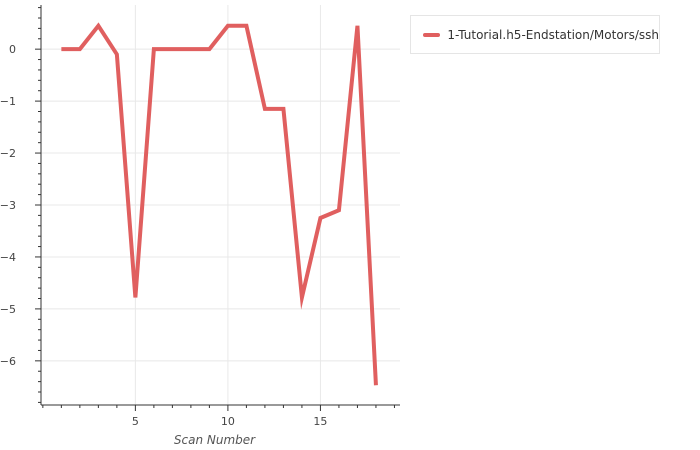 This screenshot has height=450, width=700. I want to click on y-tick-label: −3, so click(8, 205).